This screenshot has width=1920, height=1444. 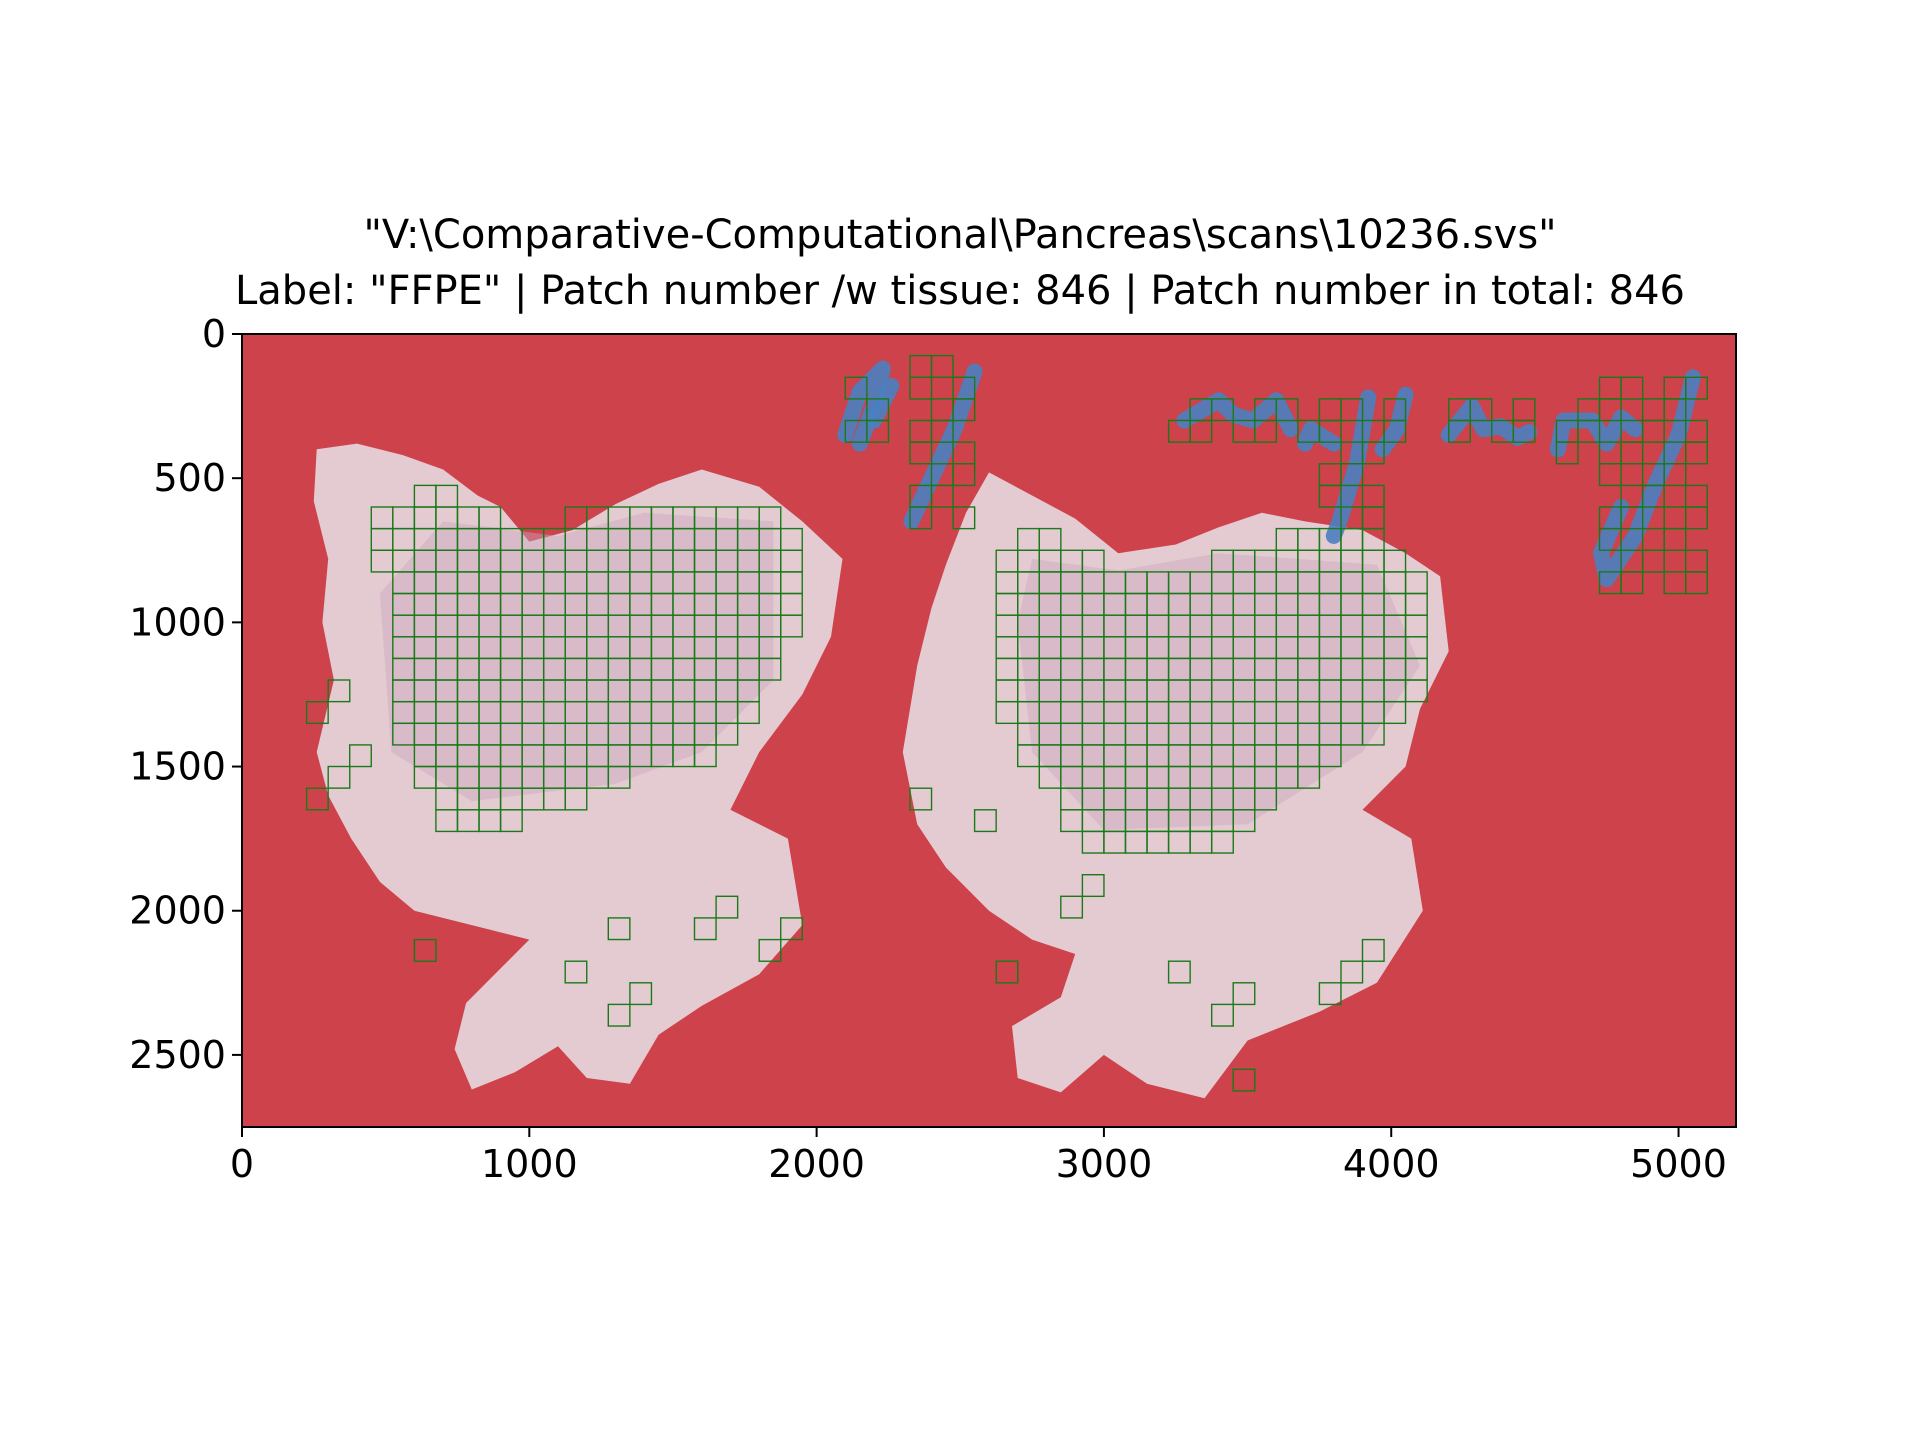 I want to click on x-tick-label: 1000, so click(x=529, y=1164).